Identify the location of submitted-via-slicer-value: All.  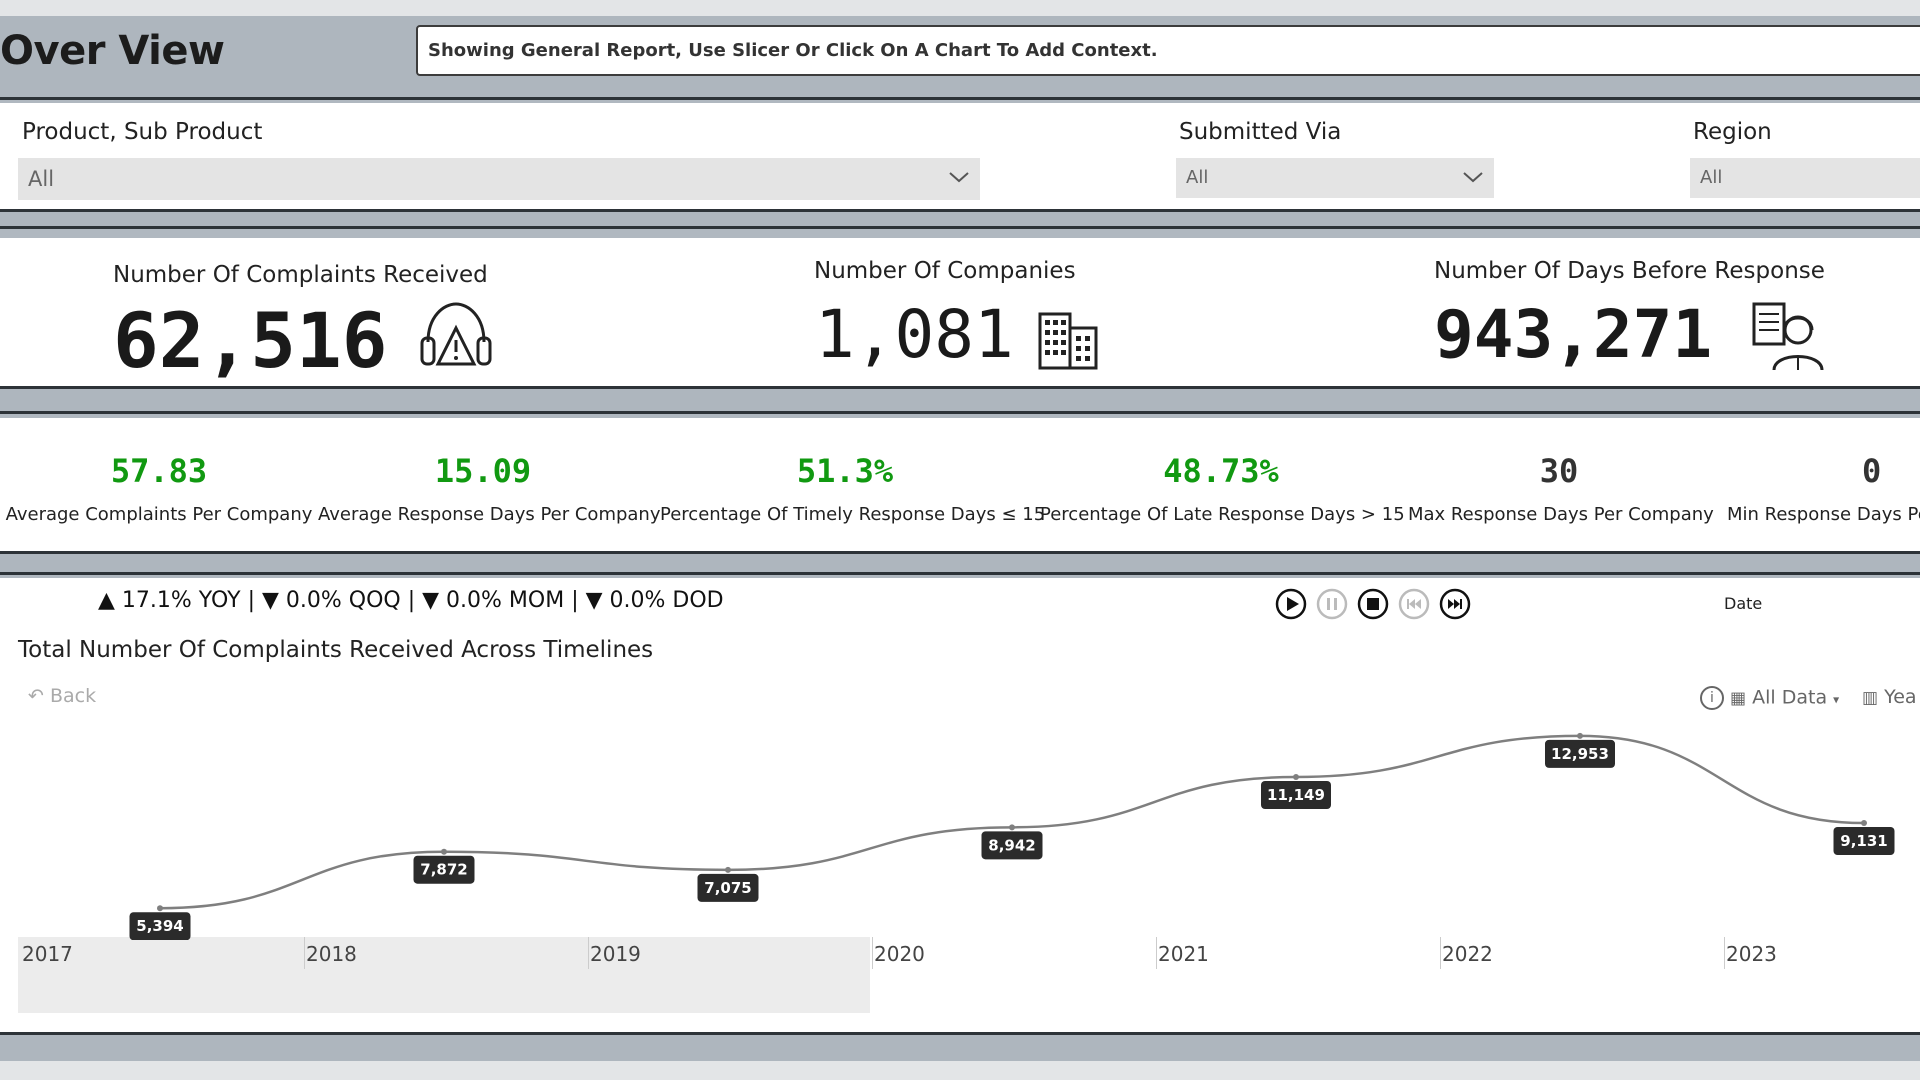
(1197, 177).